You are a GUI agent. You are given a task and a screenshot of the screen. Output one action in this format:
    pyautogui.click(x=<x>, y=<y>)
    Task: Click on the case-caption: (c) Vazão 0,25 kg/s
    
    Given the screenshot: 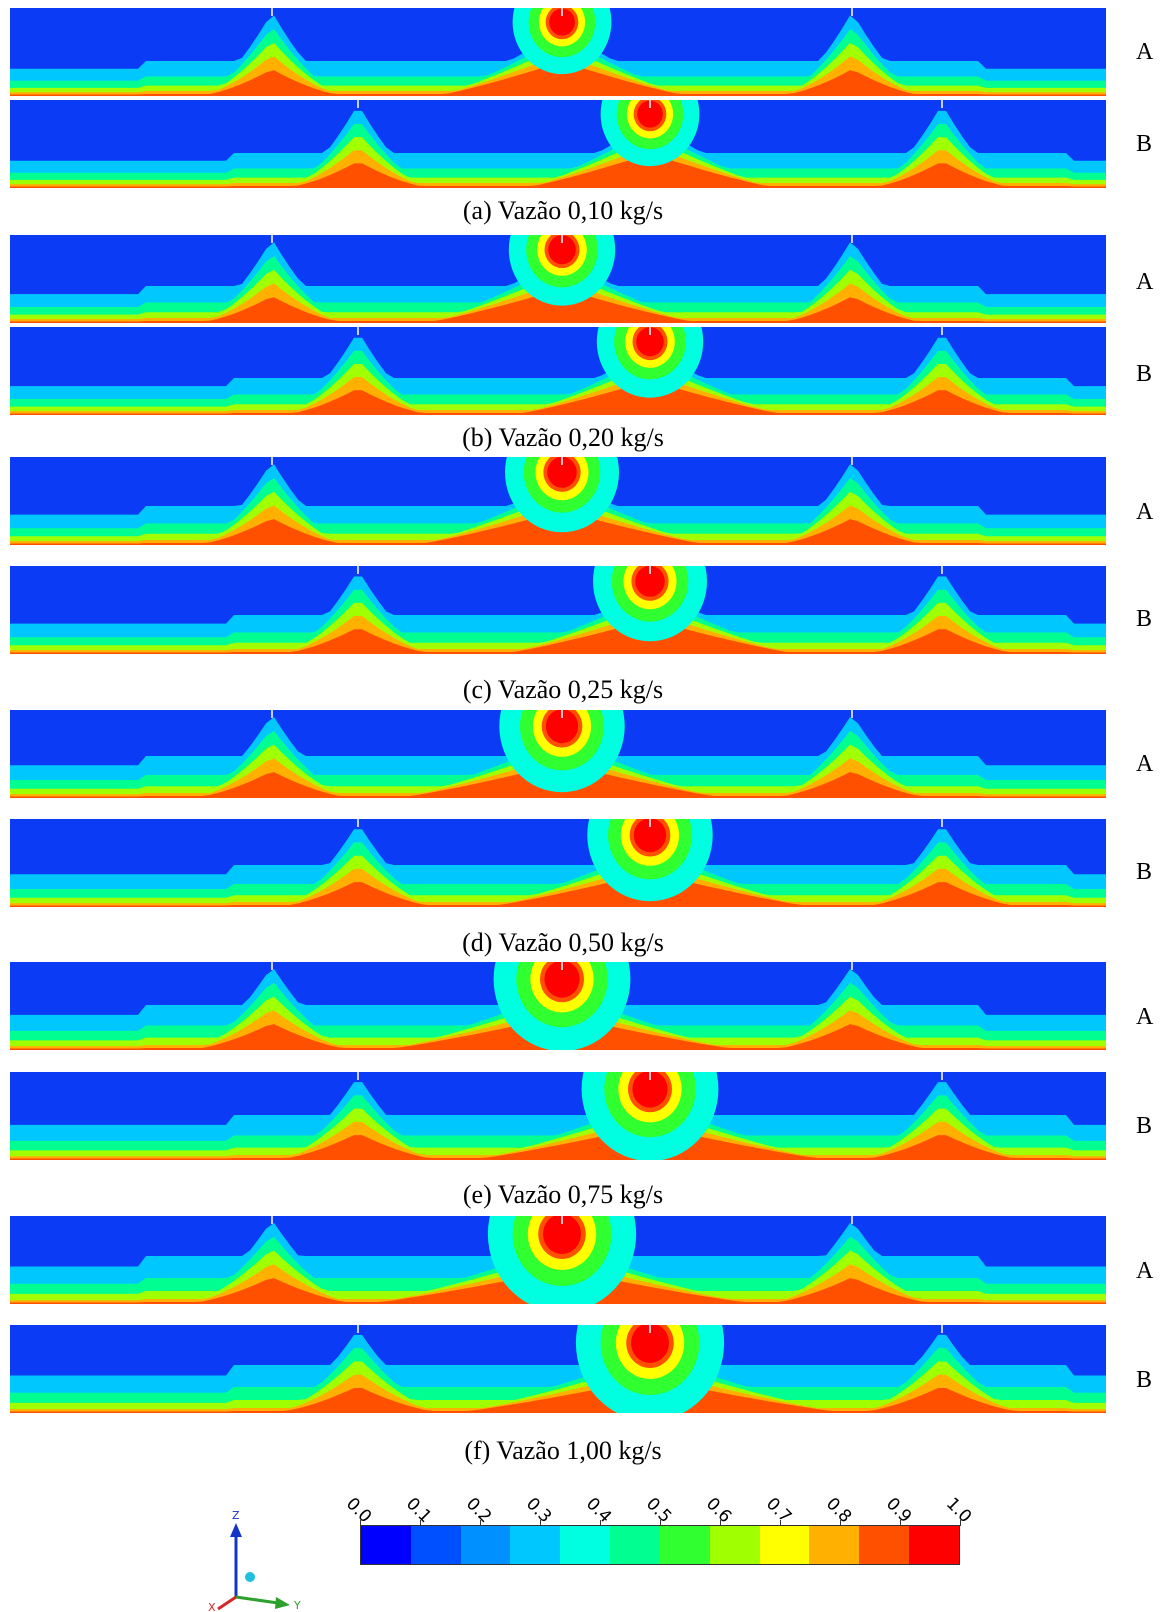 What is the action you would take?
    pyautogui.click(x=563, y=689)
    